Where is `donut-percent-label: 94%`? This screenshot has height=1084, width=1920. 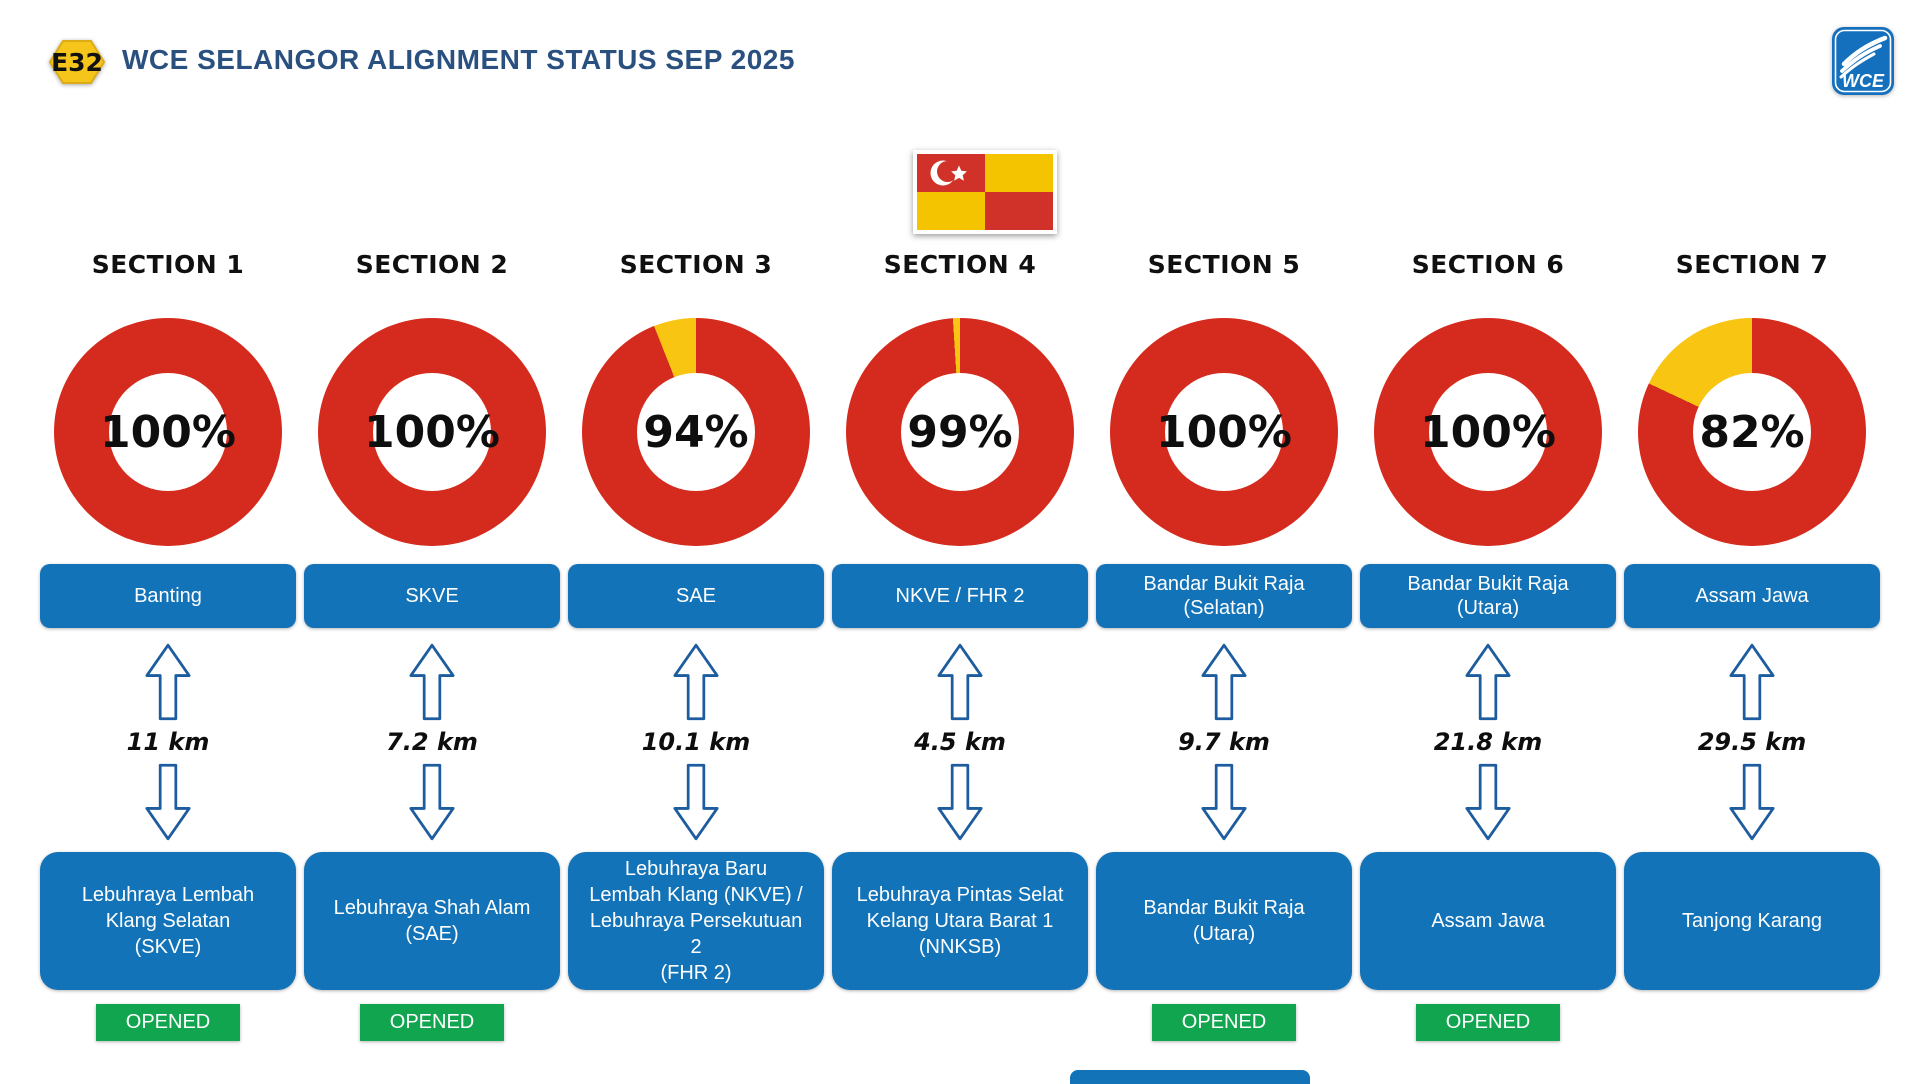
donut-percent-label: 94% is located at coordinates (696, 432).